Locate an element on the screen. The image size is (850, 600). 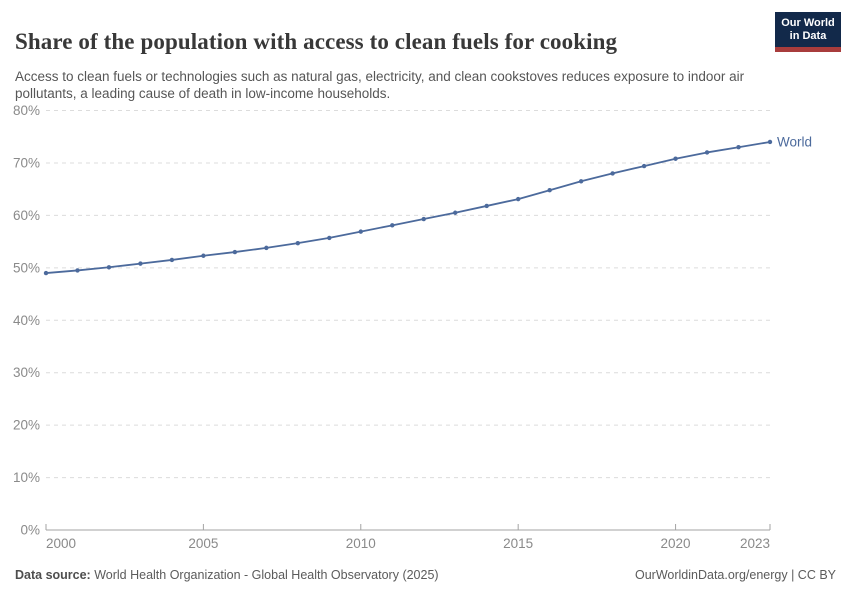
x-axis-tick-labels: 2000 2005 2010 2015 2020 2023 is located at coordinates (408, 543).